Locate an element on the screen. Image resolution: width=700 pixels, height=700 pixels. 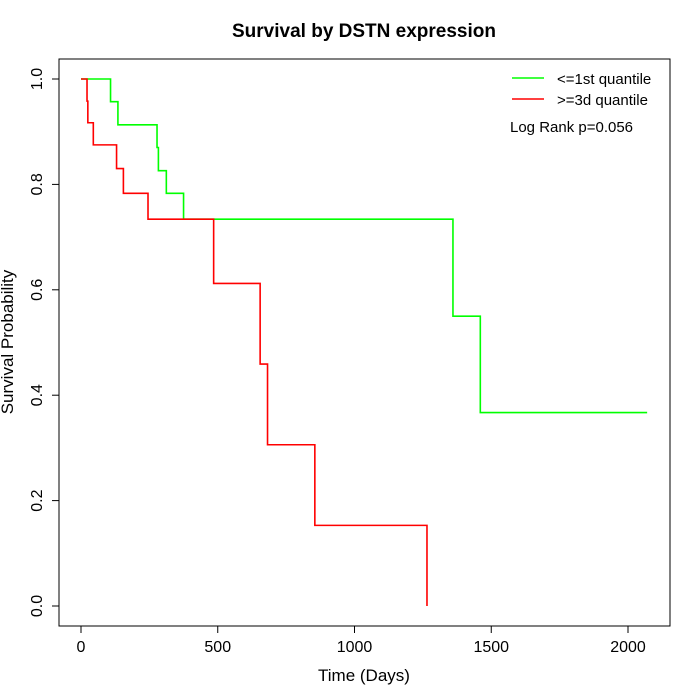
logrank-annotation: Log Rank p=0.056 is located at coordinates (571, 127).